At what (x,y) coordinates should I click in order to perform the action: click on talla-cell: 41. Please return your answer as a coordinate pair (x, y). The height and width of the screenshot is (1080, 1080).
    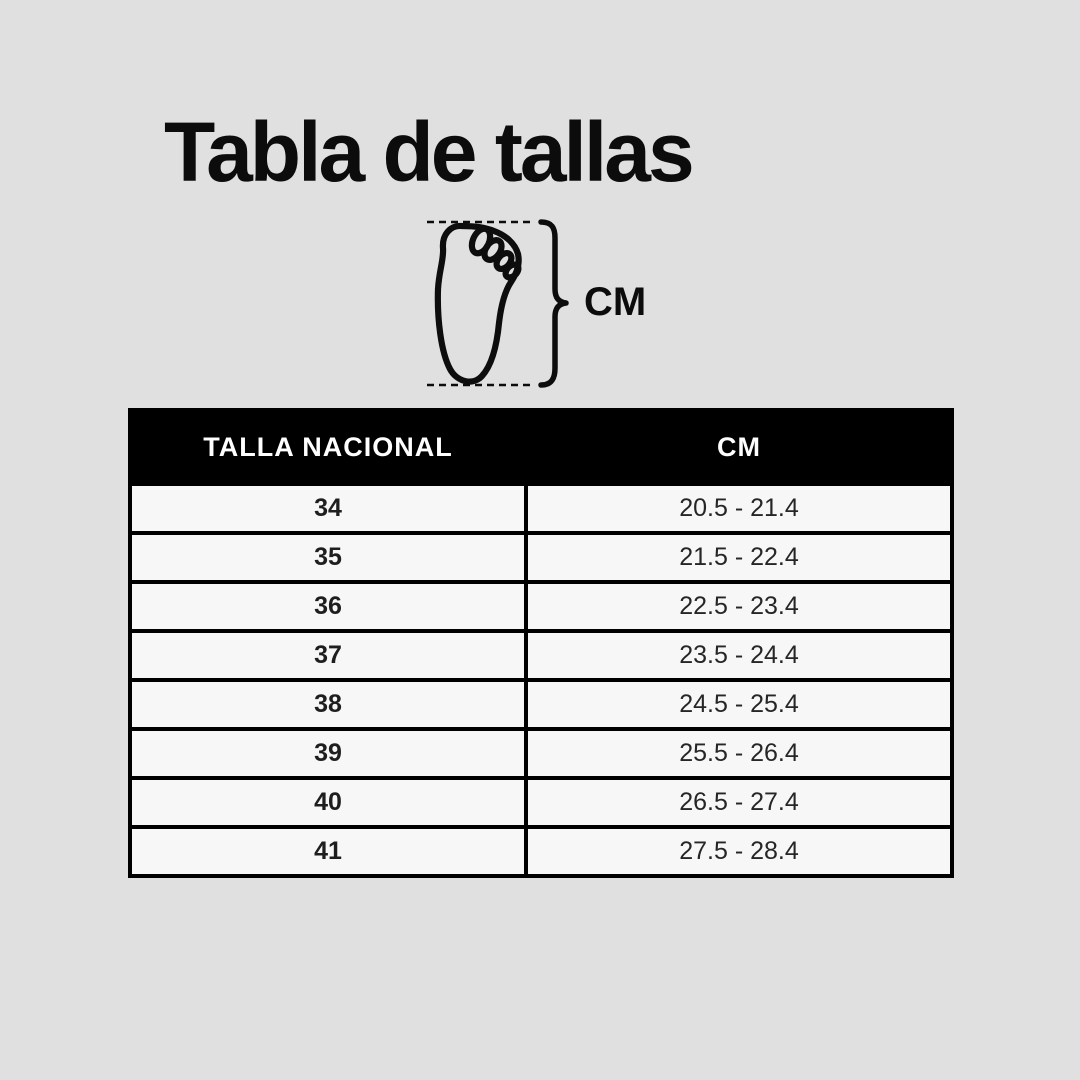
    Looking at the image, I should click on (328, 851).